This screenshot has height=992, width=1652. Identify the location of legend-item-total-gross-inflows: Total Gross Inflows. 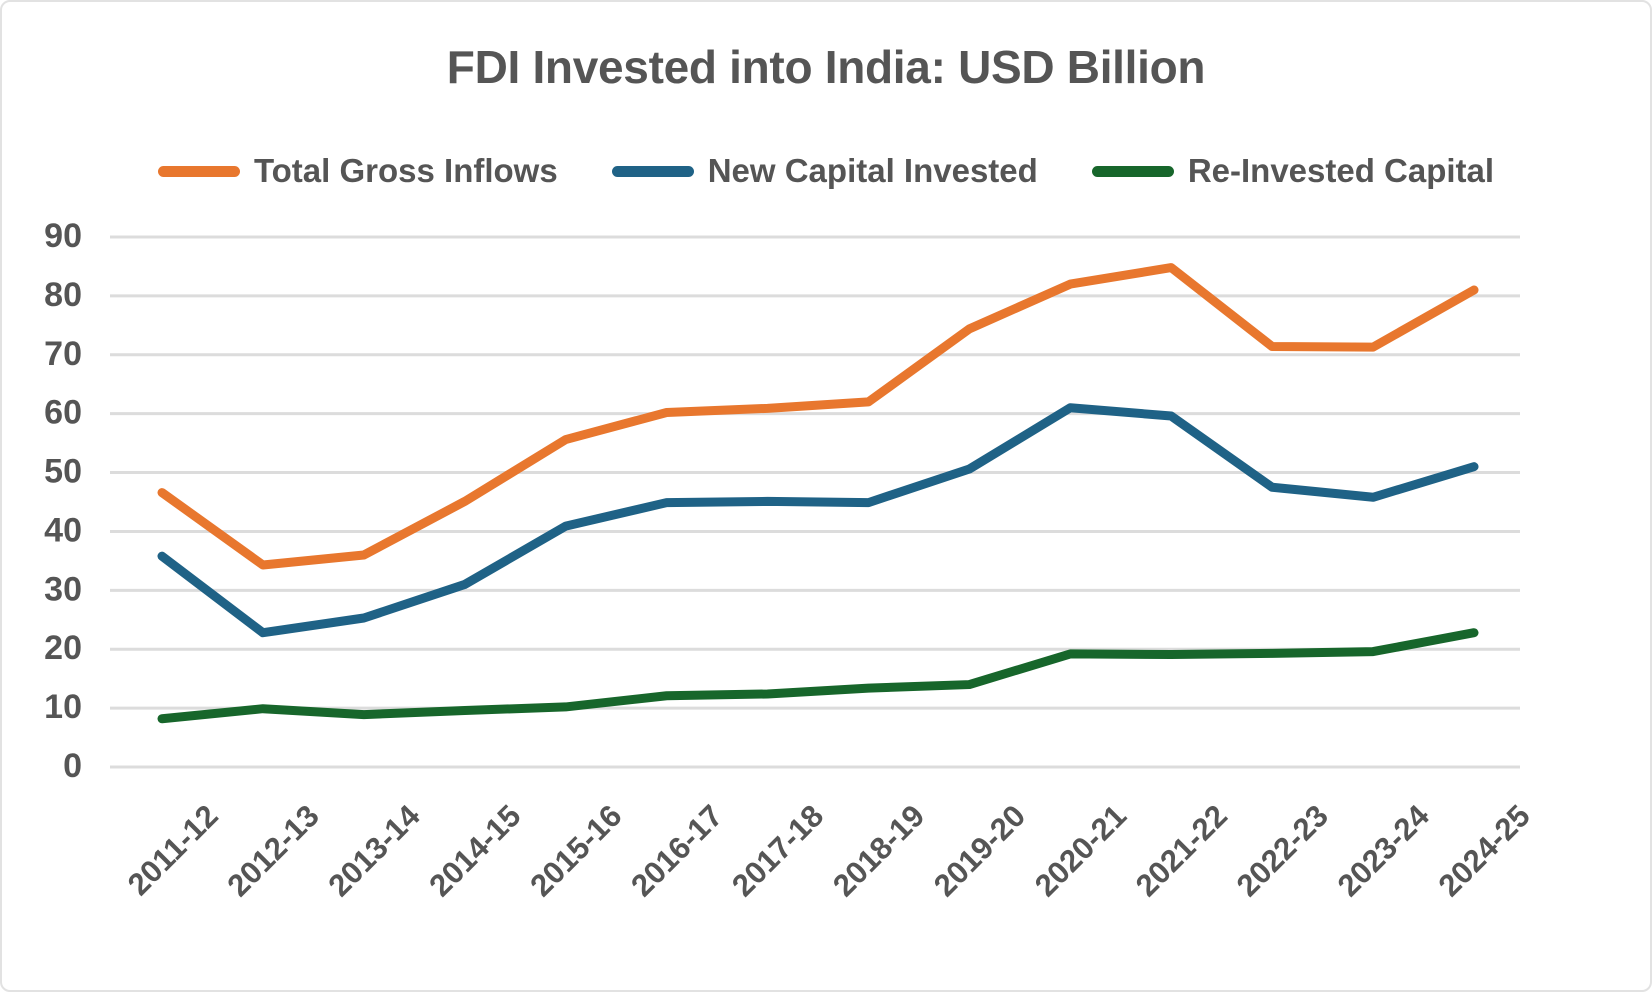
(357, 171).